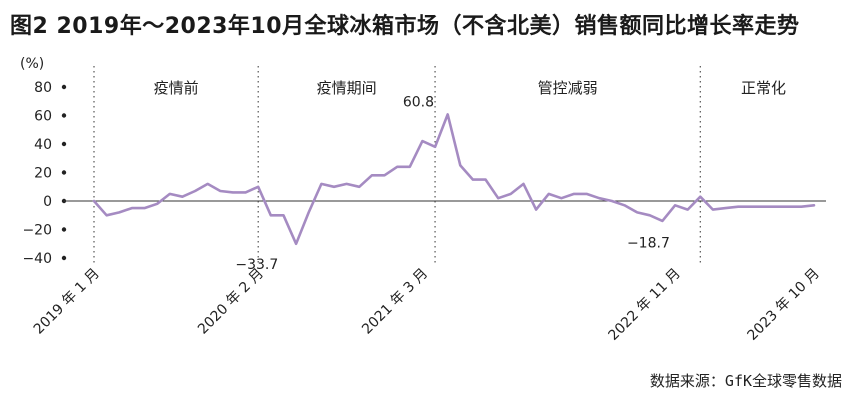 The height and width of the screenshot is (402, 856). Describe the element at coordinates (645, 305) in the screenshot. I see `x-tick-label: 2022 年 11 月` at that location.